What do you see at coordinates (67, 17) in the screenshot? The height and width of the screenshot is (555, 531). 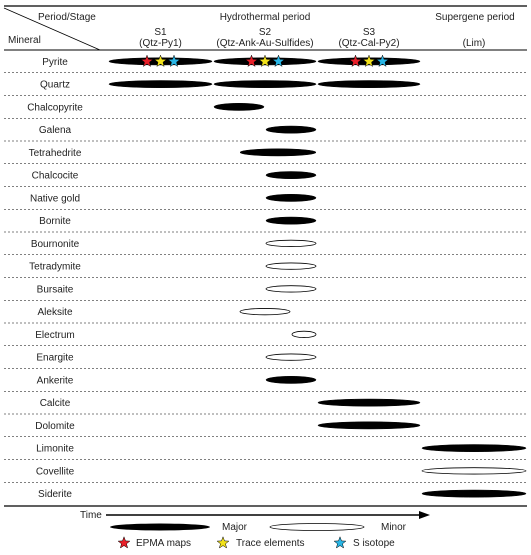 I see `period-stage-label: Period/Stage` at bounding box center [67, 17].